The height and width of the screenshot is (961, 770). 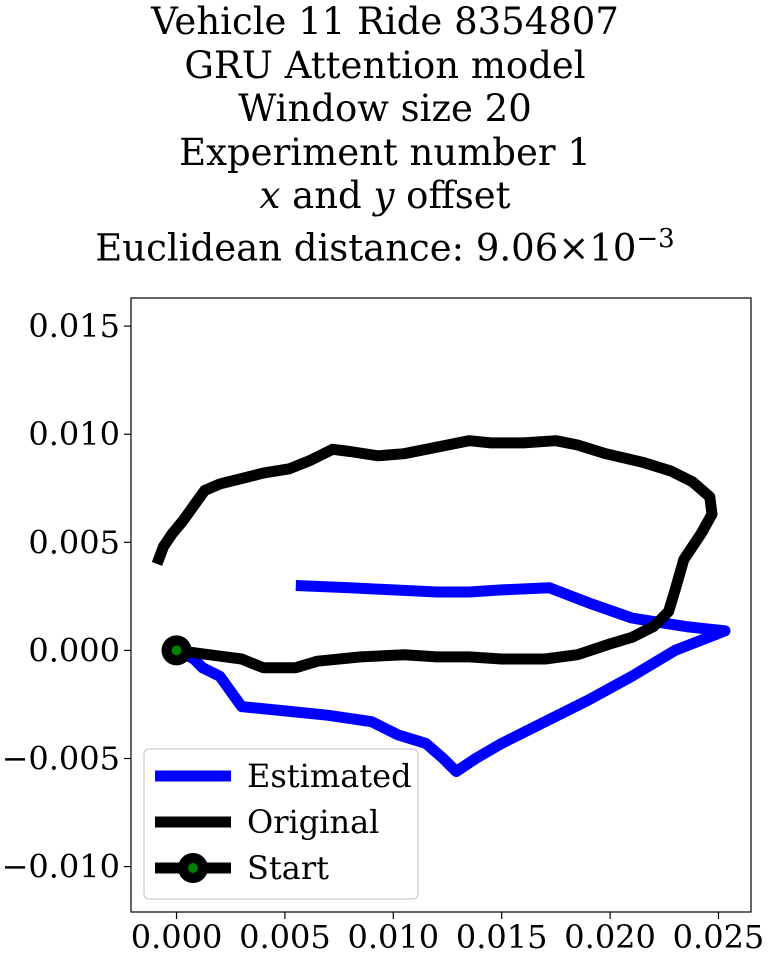 What do you see at coordinates (329, 776) in the screenshot?
I see `legend-label-estimated: Estimated` at bounding box center [329, 776].